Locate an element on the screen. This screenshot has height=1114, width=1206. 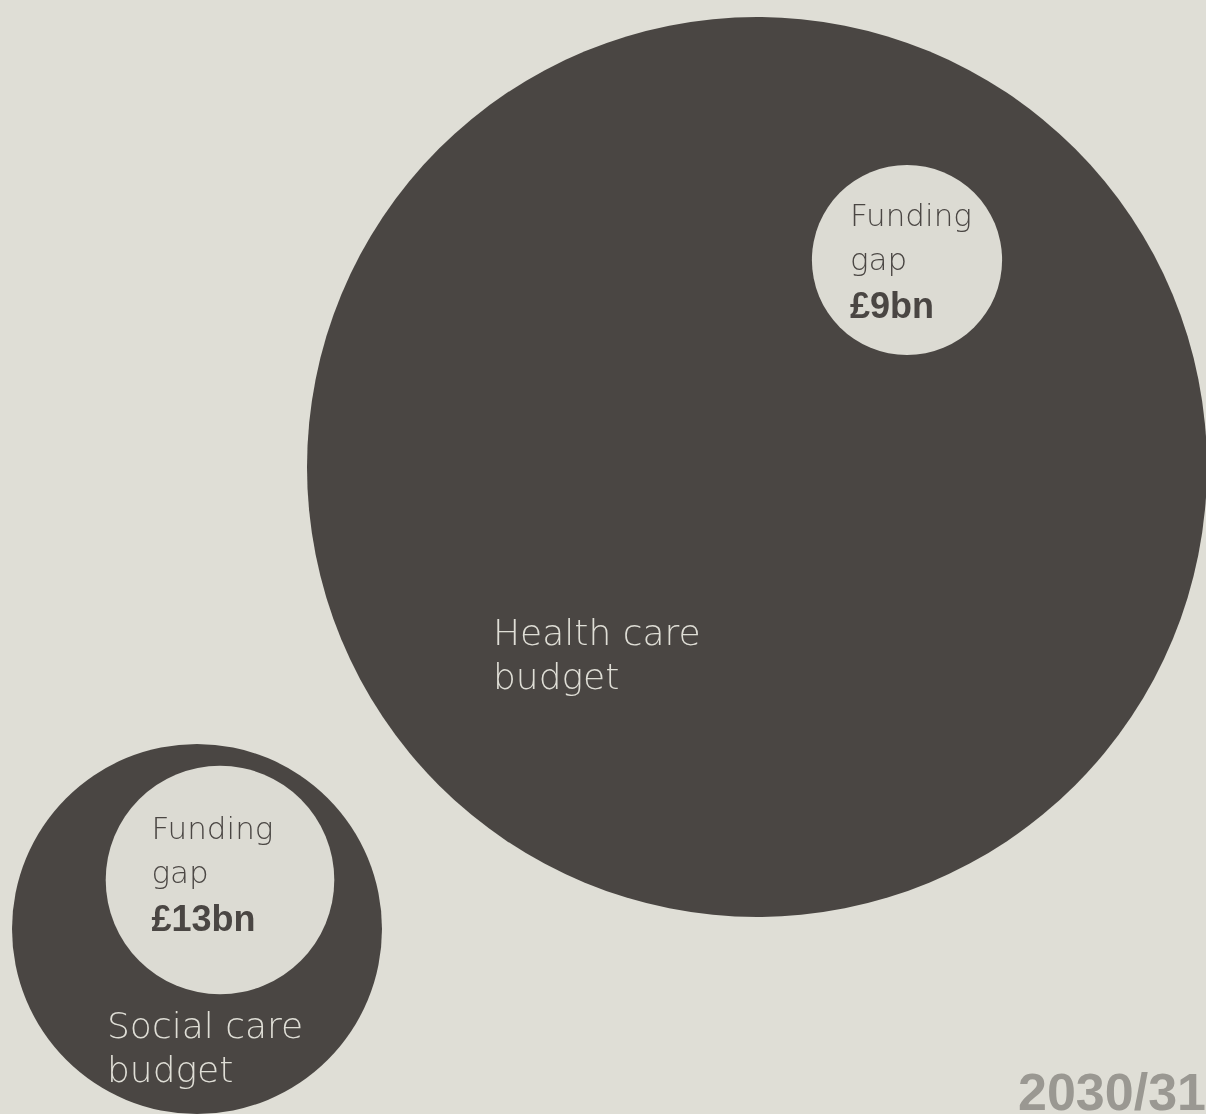
text: Health care budget is located at coordinates (597, 654).